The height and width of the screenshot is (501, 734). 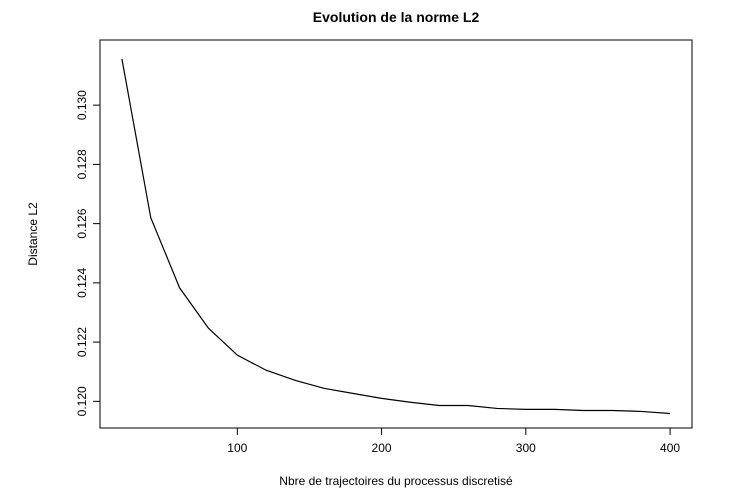 What do you see at coordinates (382, 448) in the screenshot?
I see `x-tick-label: 200` at bounding box center [382, 448].